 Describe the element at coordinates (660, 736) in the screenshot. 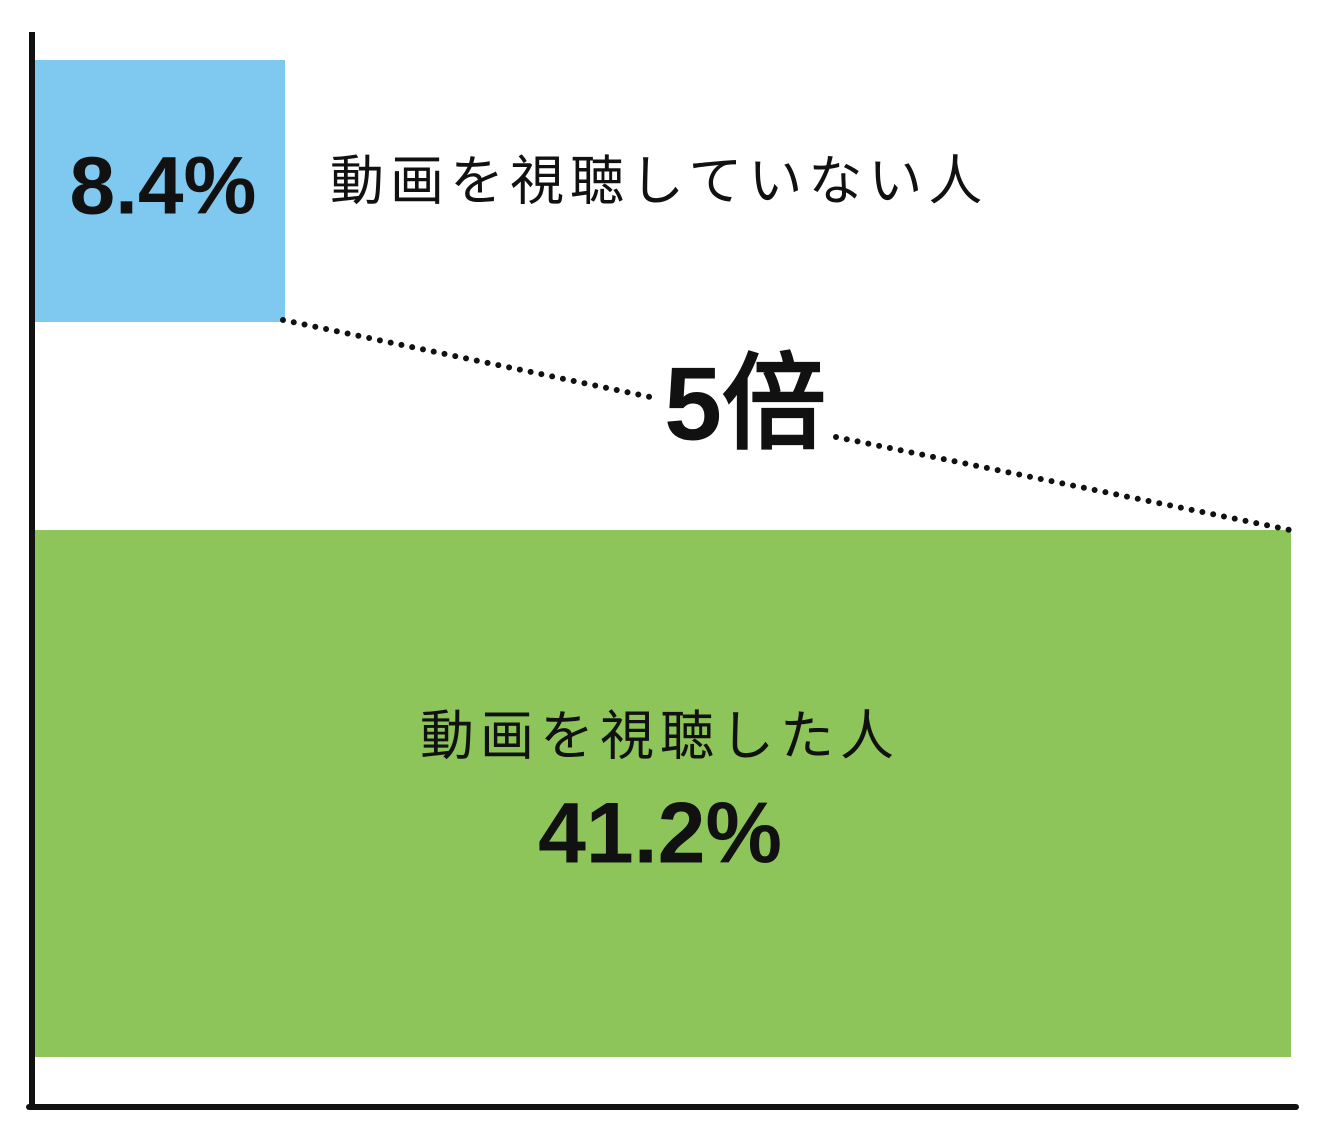

I see `category-label: 動画を視聴した人` at that location.